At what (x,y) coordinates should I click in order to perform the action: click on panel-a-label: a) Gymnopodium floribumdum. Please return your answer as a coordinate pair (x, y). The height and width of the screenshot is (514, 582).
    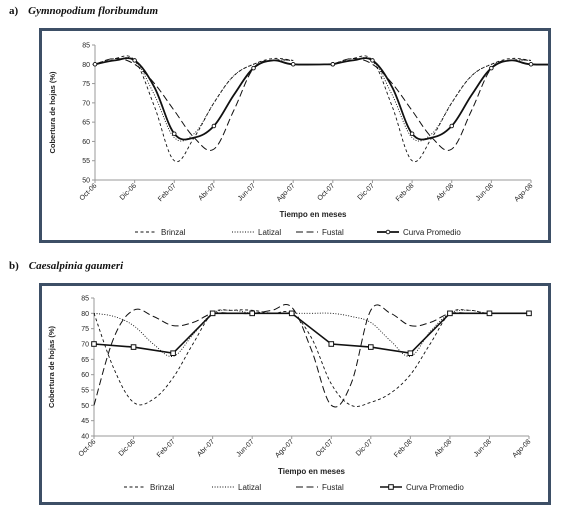
    Looking at the image, I should click on (83, 11).